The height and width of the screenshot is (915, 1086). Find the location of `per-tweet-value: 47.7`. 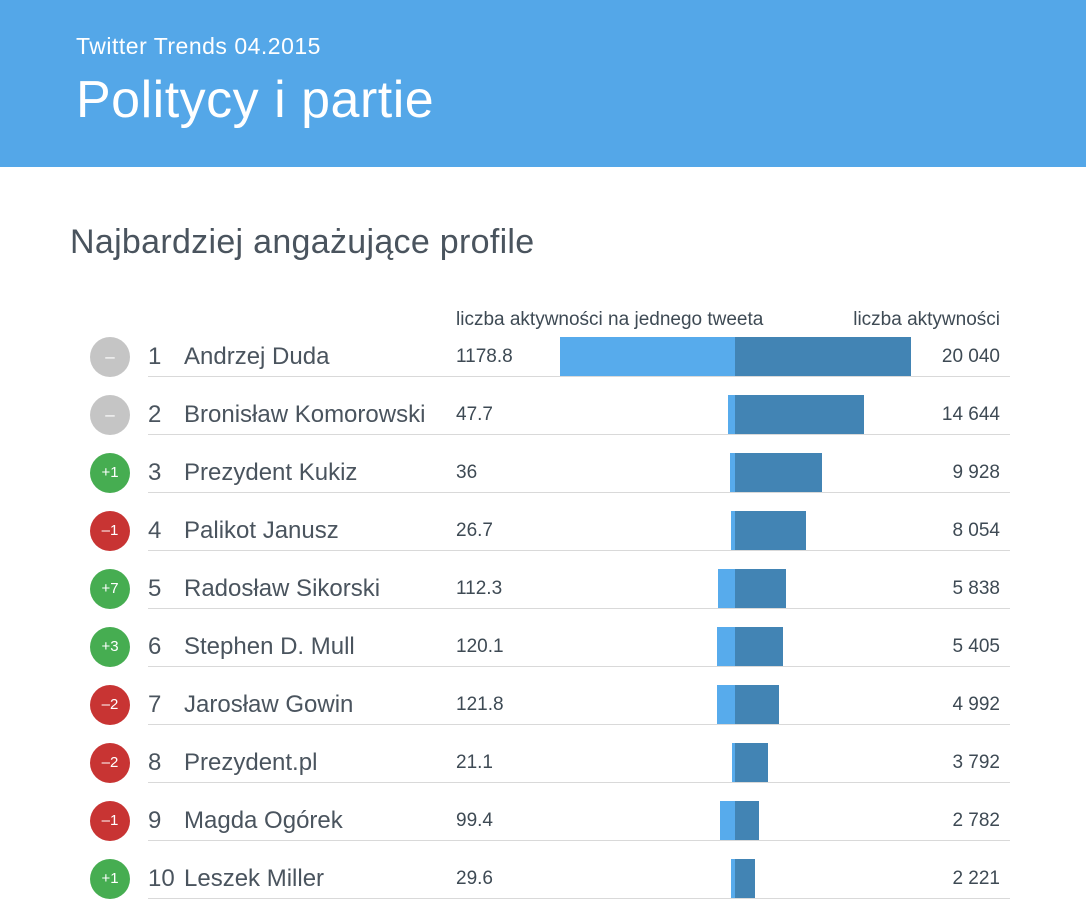

per-tweet-value: 47.7 is located at coordinates (474, 414).